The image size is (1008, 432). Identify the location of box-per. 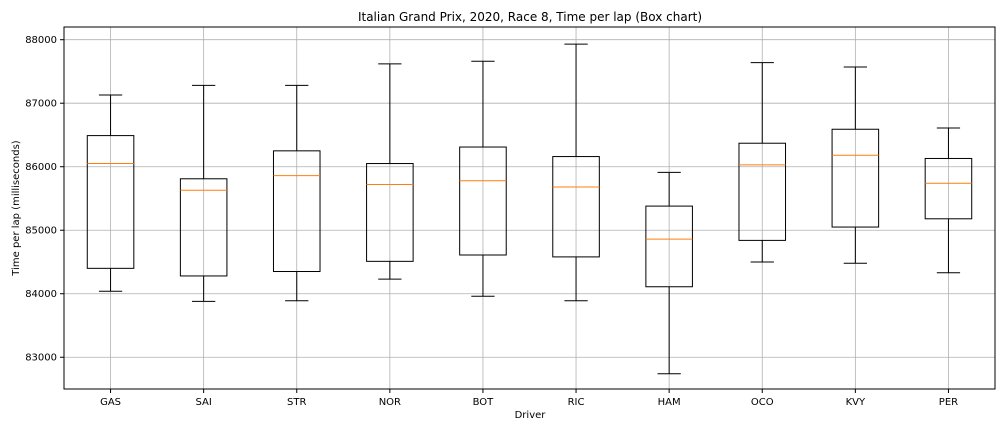
(948, 200).